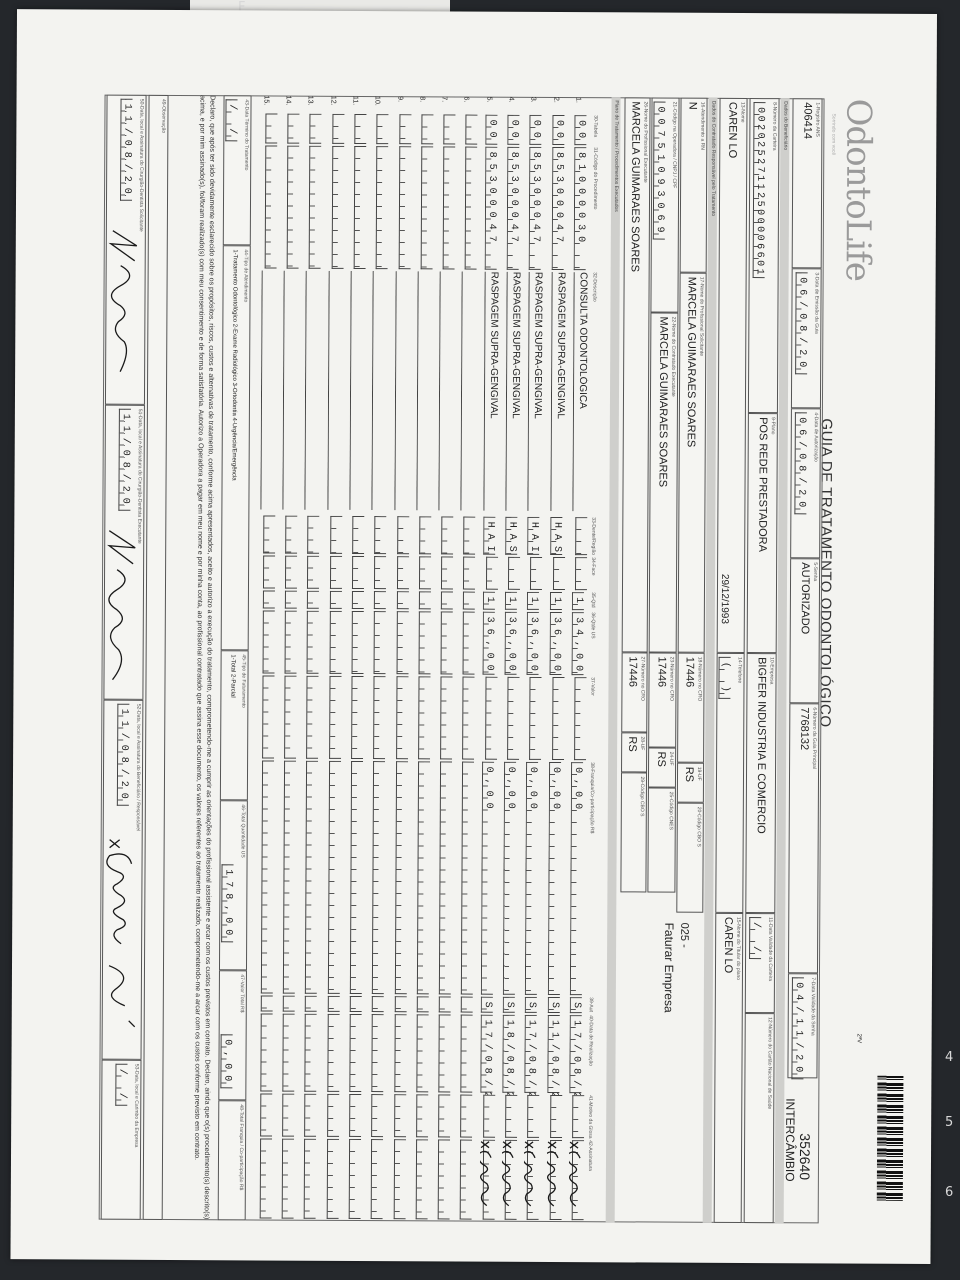 This screenshot has height=1280, width=960. Describe the element at coordinates (661, 840) in the screenshot. I see `field-cnes: 25-Código CNES` at that location.